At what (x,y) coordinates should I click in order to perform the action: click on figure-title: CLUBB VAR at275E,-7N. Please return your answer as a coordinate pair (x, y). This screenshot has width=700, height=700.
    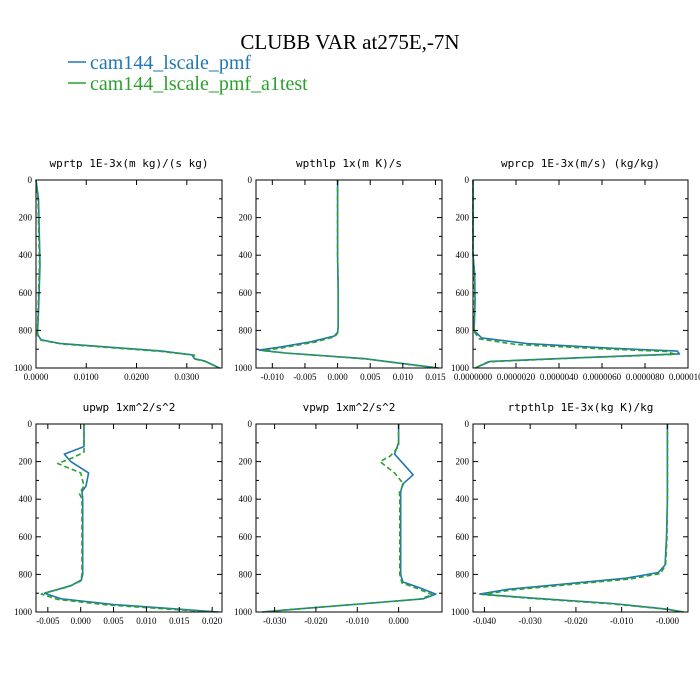
    Looking at the image, I should click on (349, 42).